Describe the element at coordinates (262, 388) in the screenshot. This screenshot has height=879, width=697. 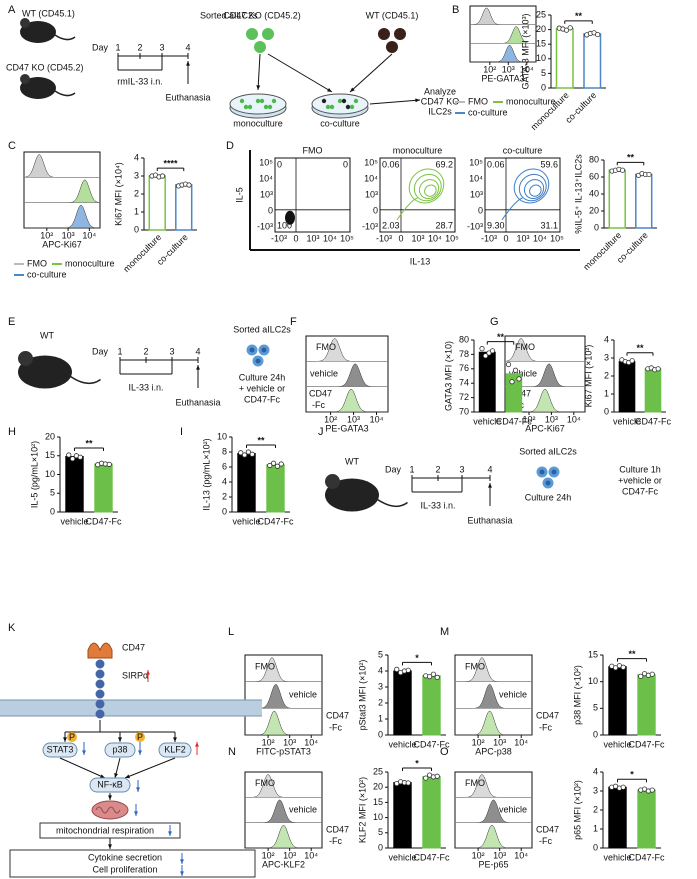
I see `label: + vehicle or` at that location.